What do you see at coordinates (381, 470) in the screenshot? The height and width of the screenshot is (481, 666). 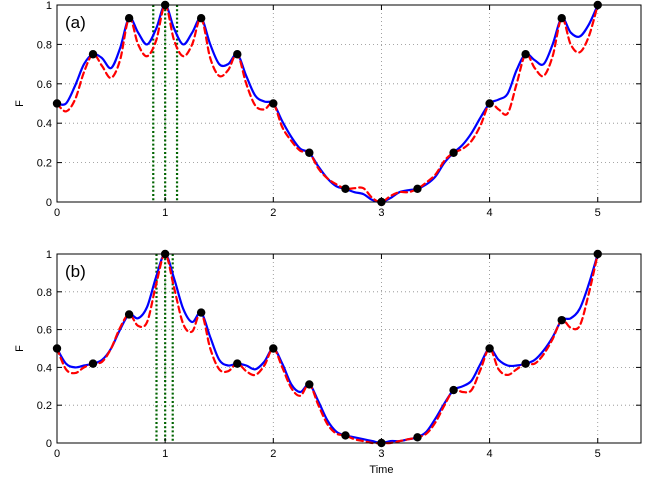 I see `x-axis-label: Time` at bounding box center [381, 470].